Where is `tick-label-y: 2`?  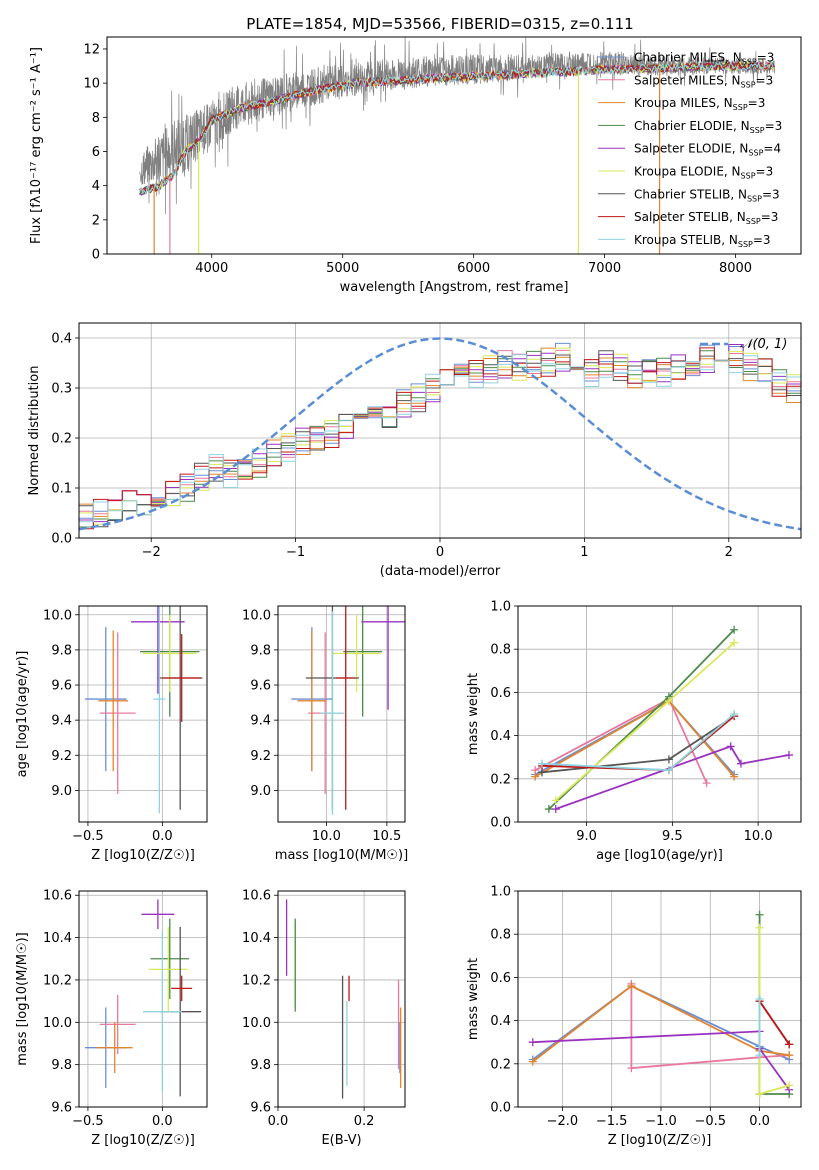 tick-label-y: 2 is located at coordinates (96, 220).